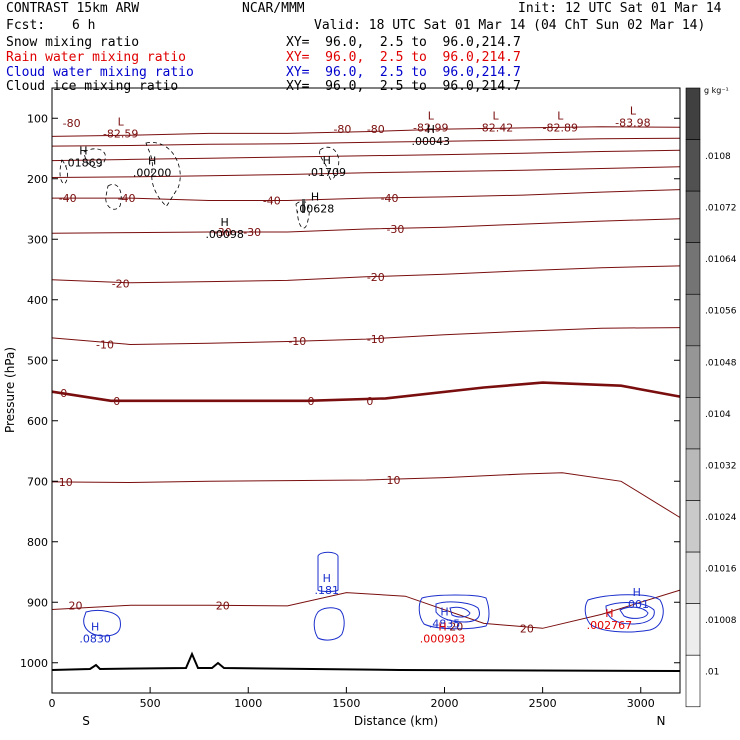  What do you see at coordinates (37, 179) in the screenshot?
I see `y-tick-label: 200` at bounding box center [37, 179].